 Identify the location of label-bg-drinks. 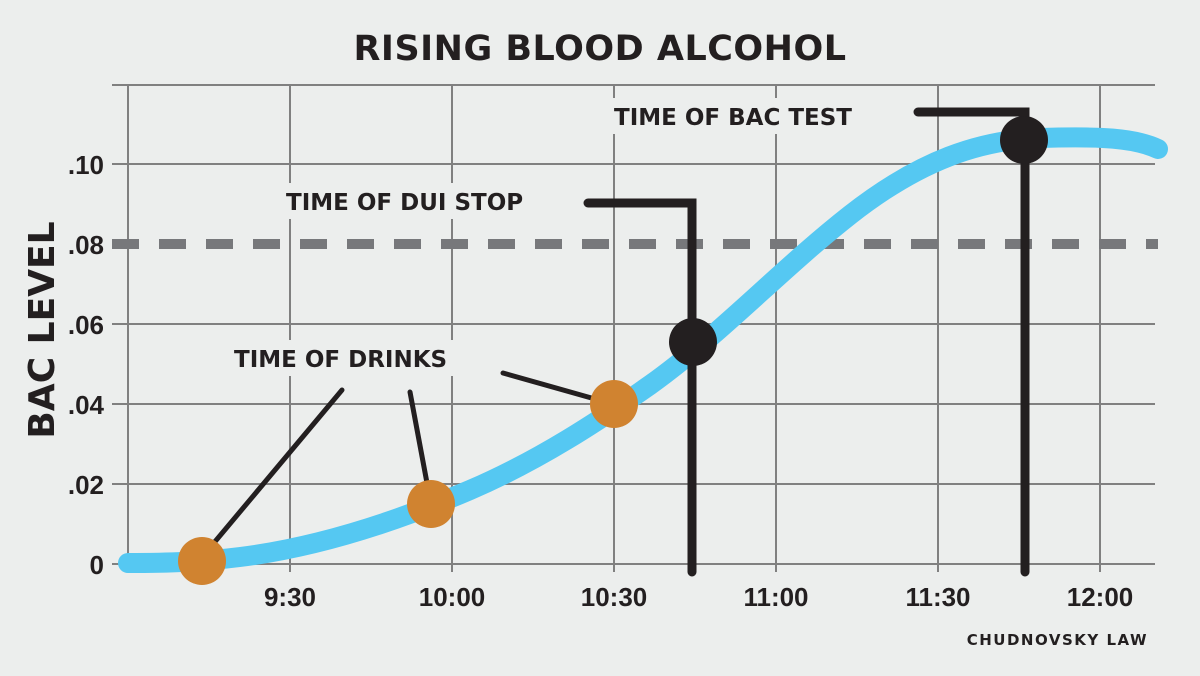
(363, 358).